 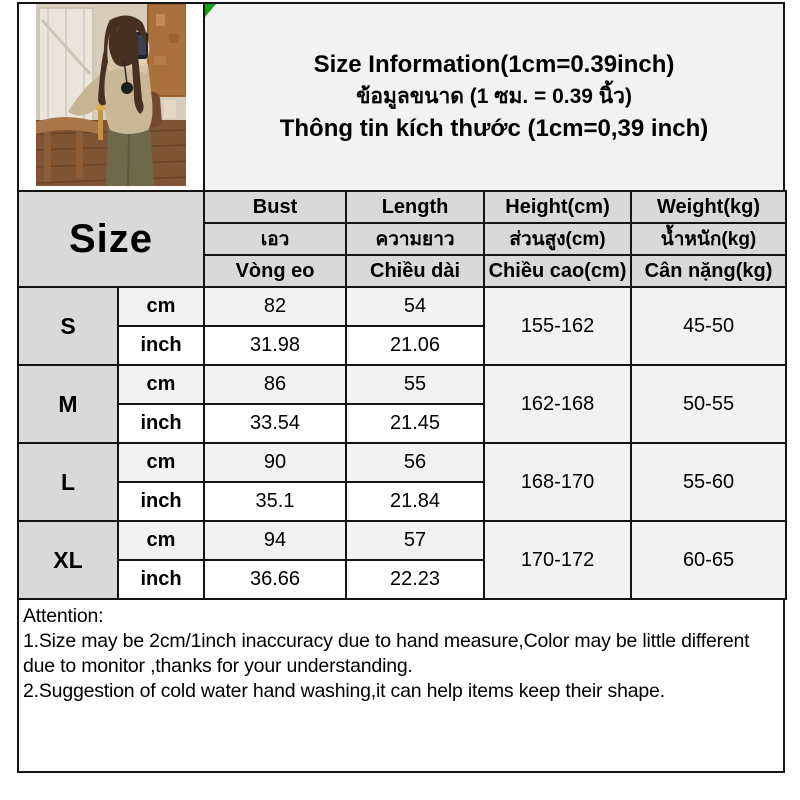 I want to click on size-label-l: L, so click(x=68, y=482).